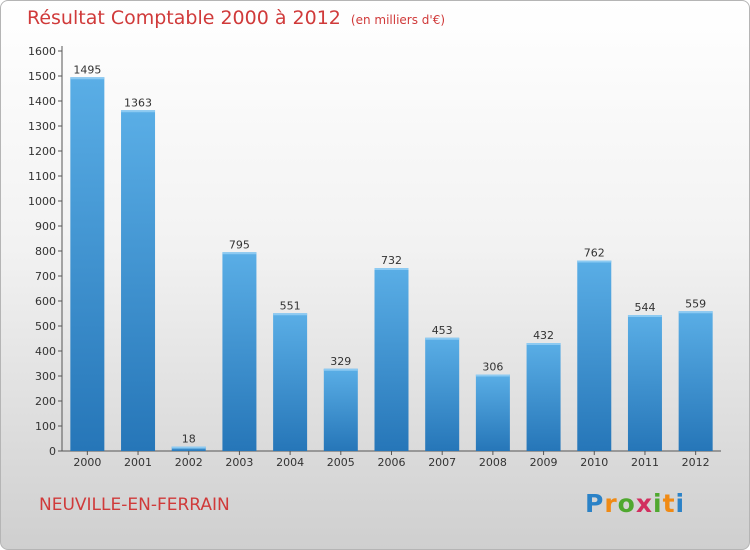  What do you see at coordinates (239, 462) in the screenshot?
I see `x-tick-label: 2003` at bounding box center [239, 462].